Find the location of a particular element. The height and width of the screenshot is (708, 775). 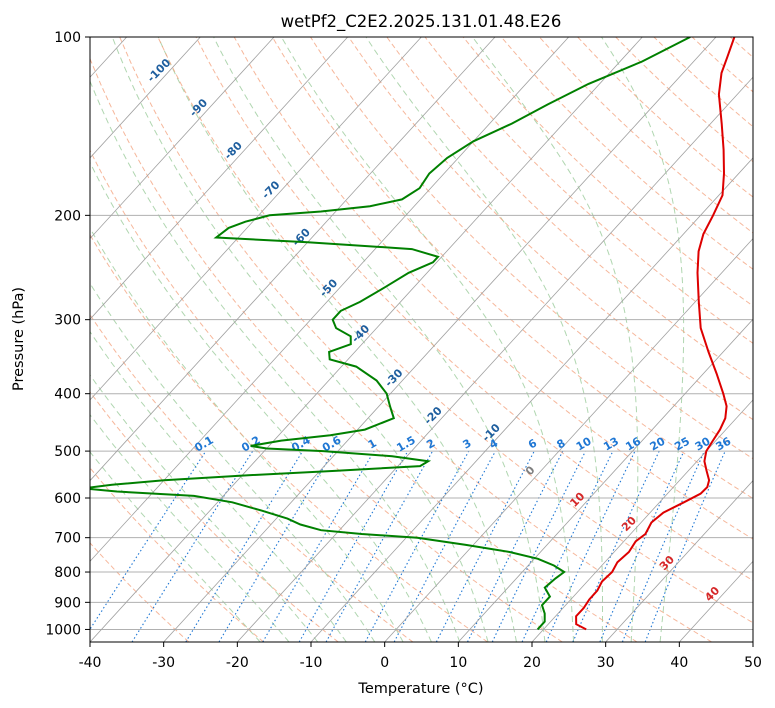

x-tick-label: 20 is located at coordinates (532, 663).